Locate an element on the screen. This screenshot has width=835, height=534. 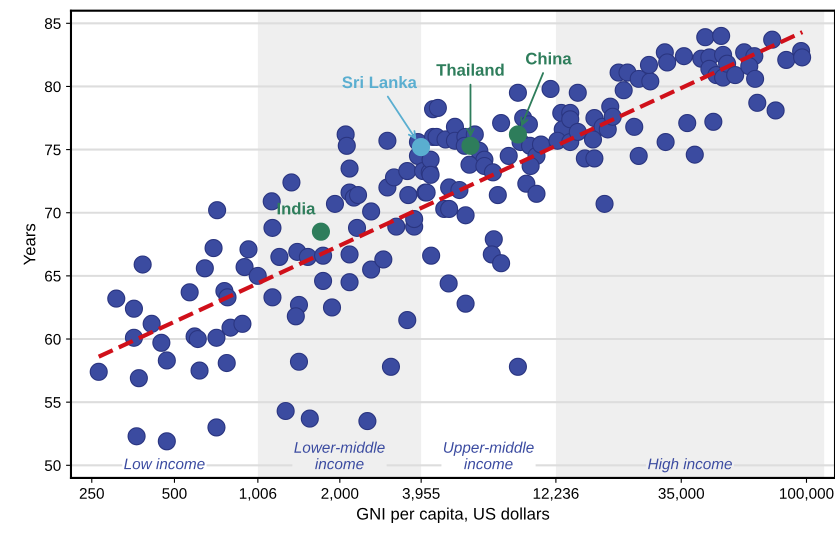
y-tick-label: 60 is located at coordinates (53, 339).